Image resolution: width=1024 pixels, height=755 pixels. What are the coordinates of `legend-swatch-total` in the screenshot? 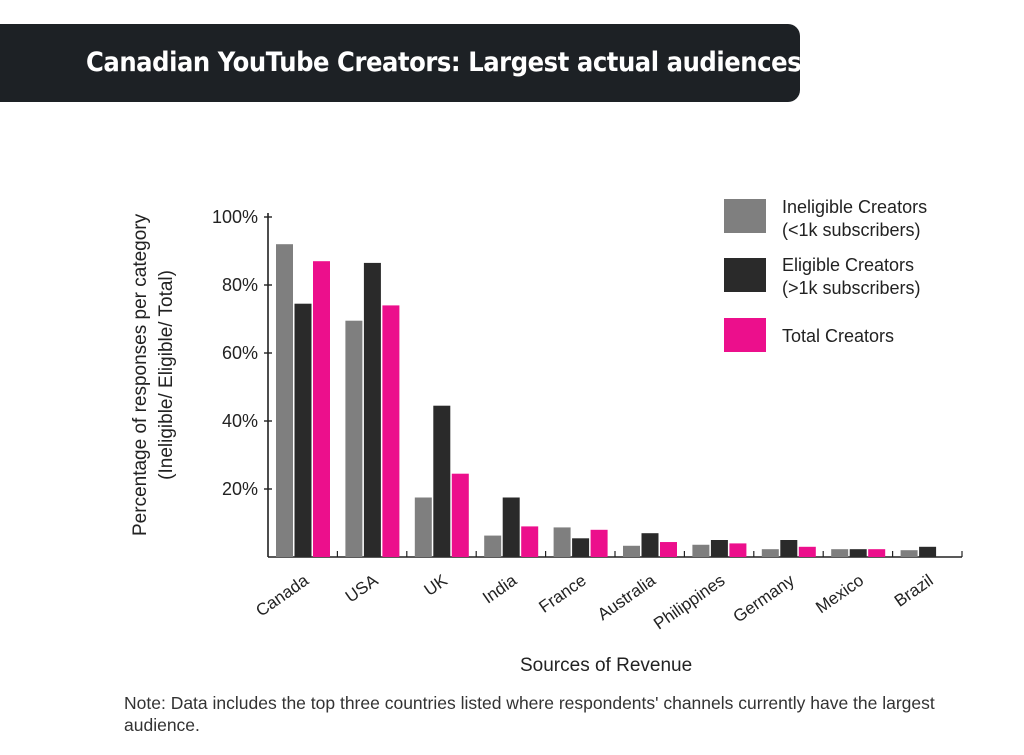 It's located at (745, 335).